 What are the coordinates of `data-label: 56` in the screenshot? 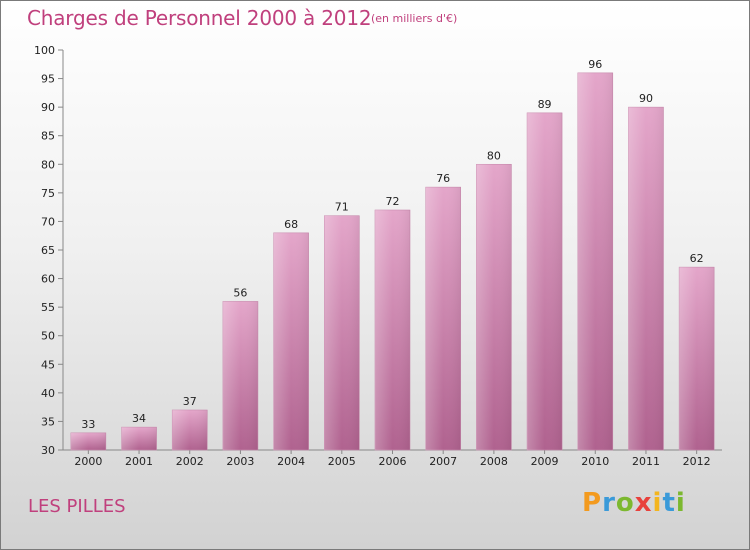 It's located at (240, 292).